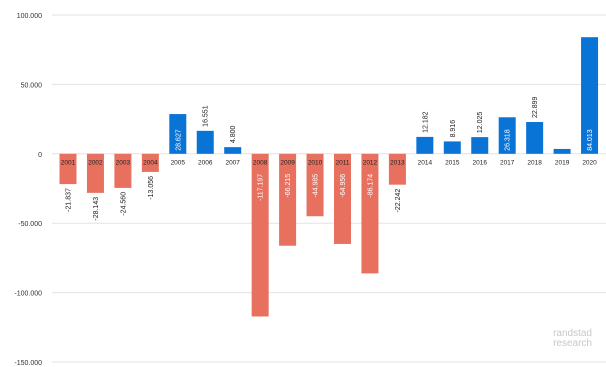 Image resolution: width=606 pixels, height=367 pixels. What do you see at coordinates (425, 122) in the screenshot?
I see `value-label: 12.182` at bounding box center [425, 122].